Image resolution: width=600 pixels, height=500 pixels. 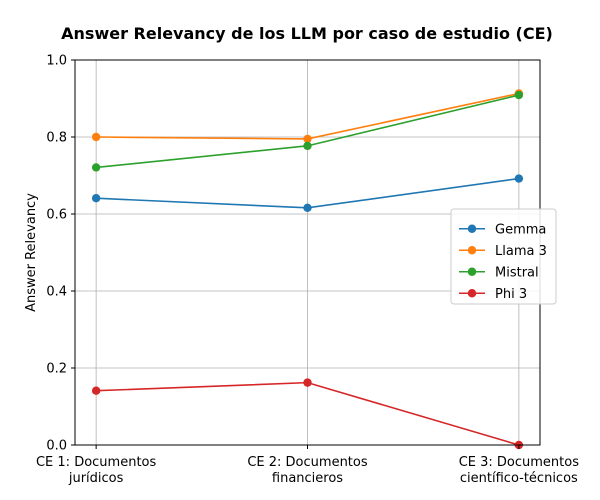 What do you see at coordinates (519, 462) in the screenshot?
I see `x-tick-label: CE 3: Documentos` at bounding box center [519, 462].